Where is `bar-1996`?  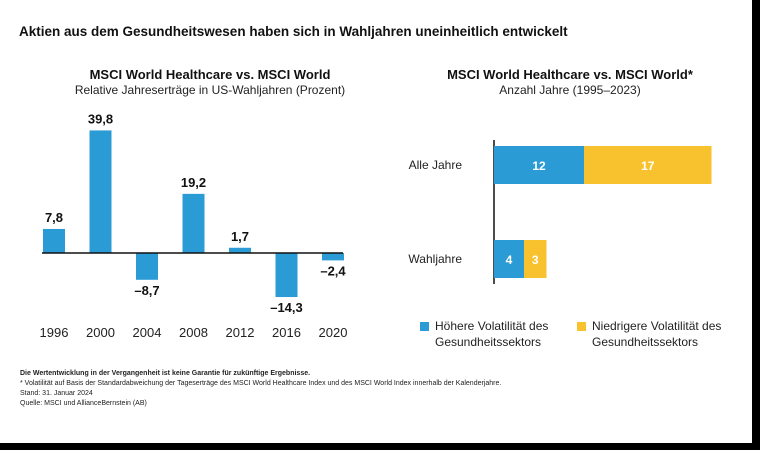
bar-1996 is located at coordinates (54, 240).